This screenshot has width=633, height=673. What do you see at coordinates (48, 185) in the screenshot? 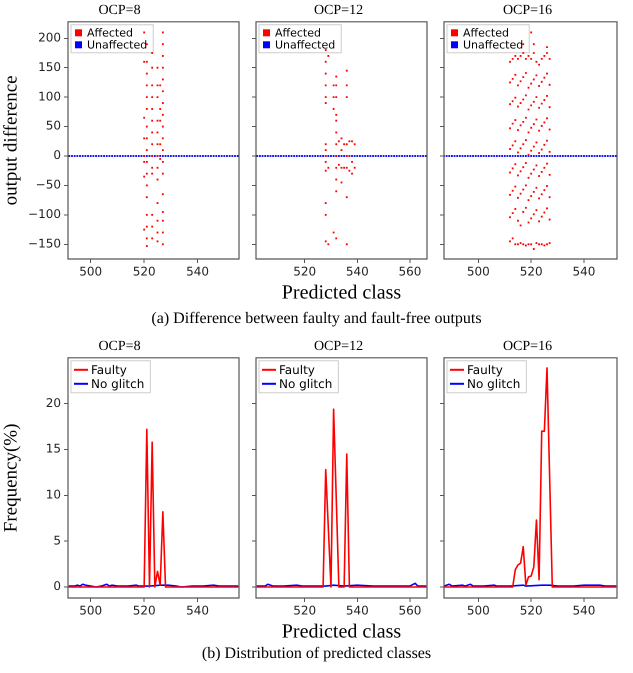
I see `y-tick-label: −50` at bounding box center [48, 185].